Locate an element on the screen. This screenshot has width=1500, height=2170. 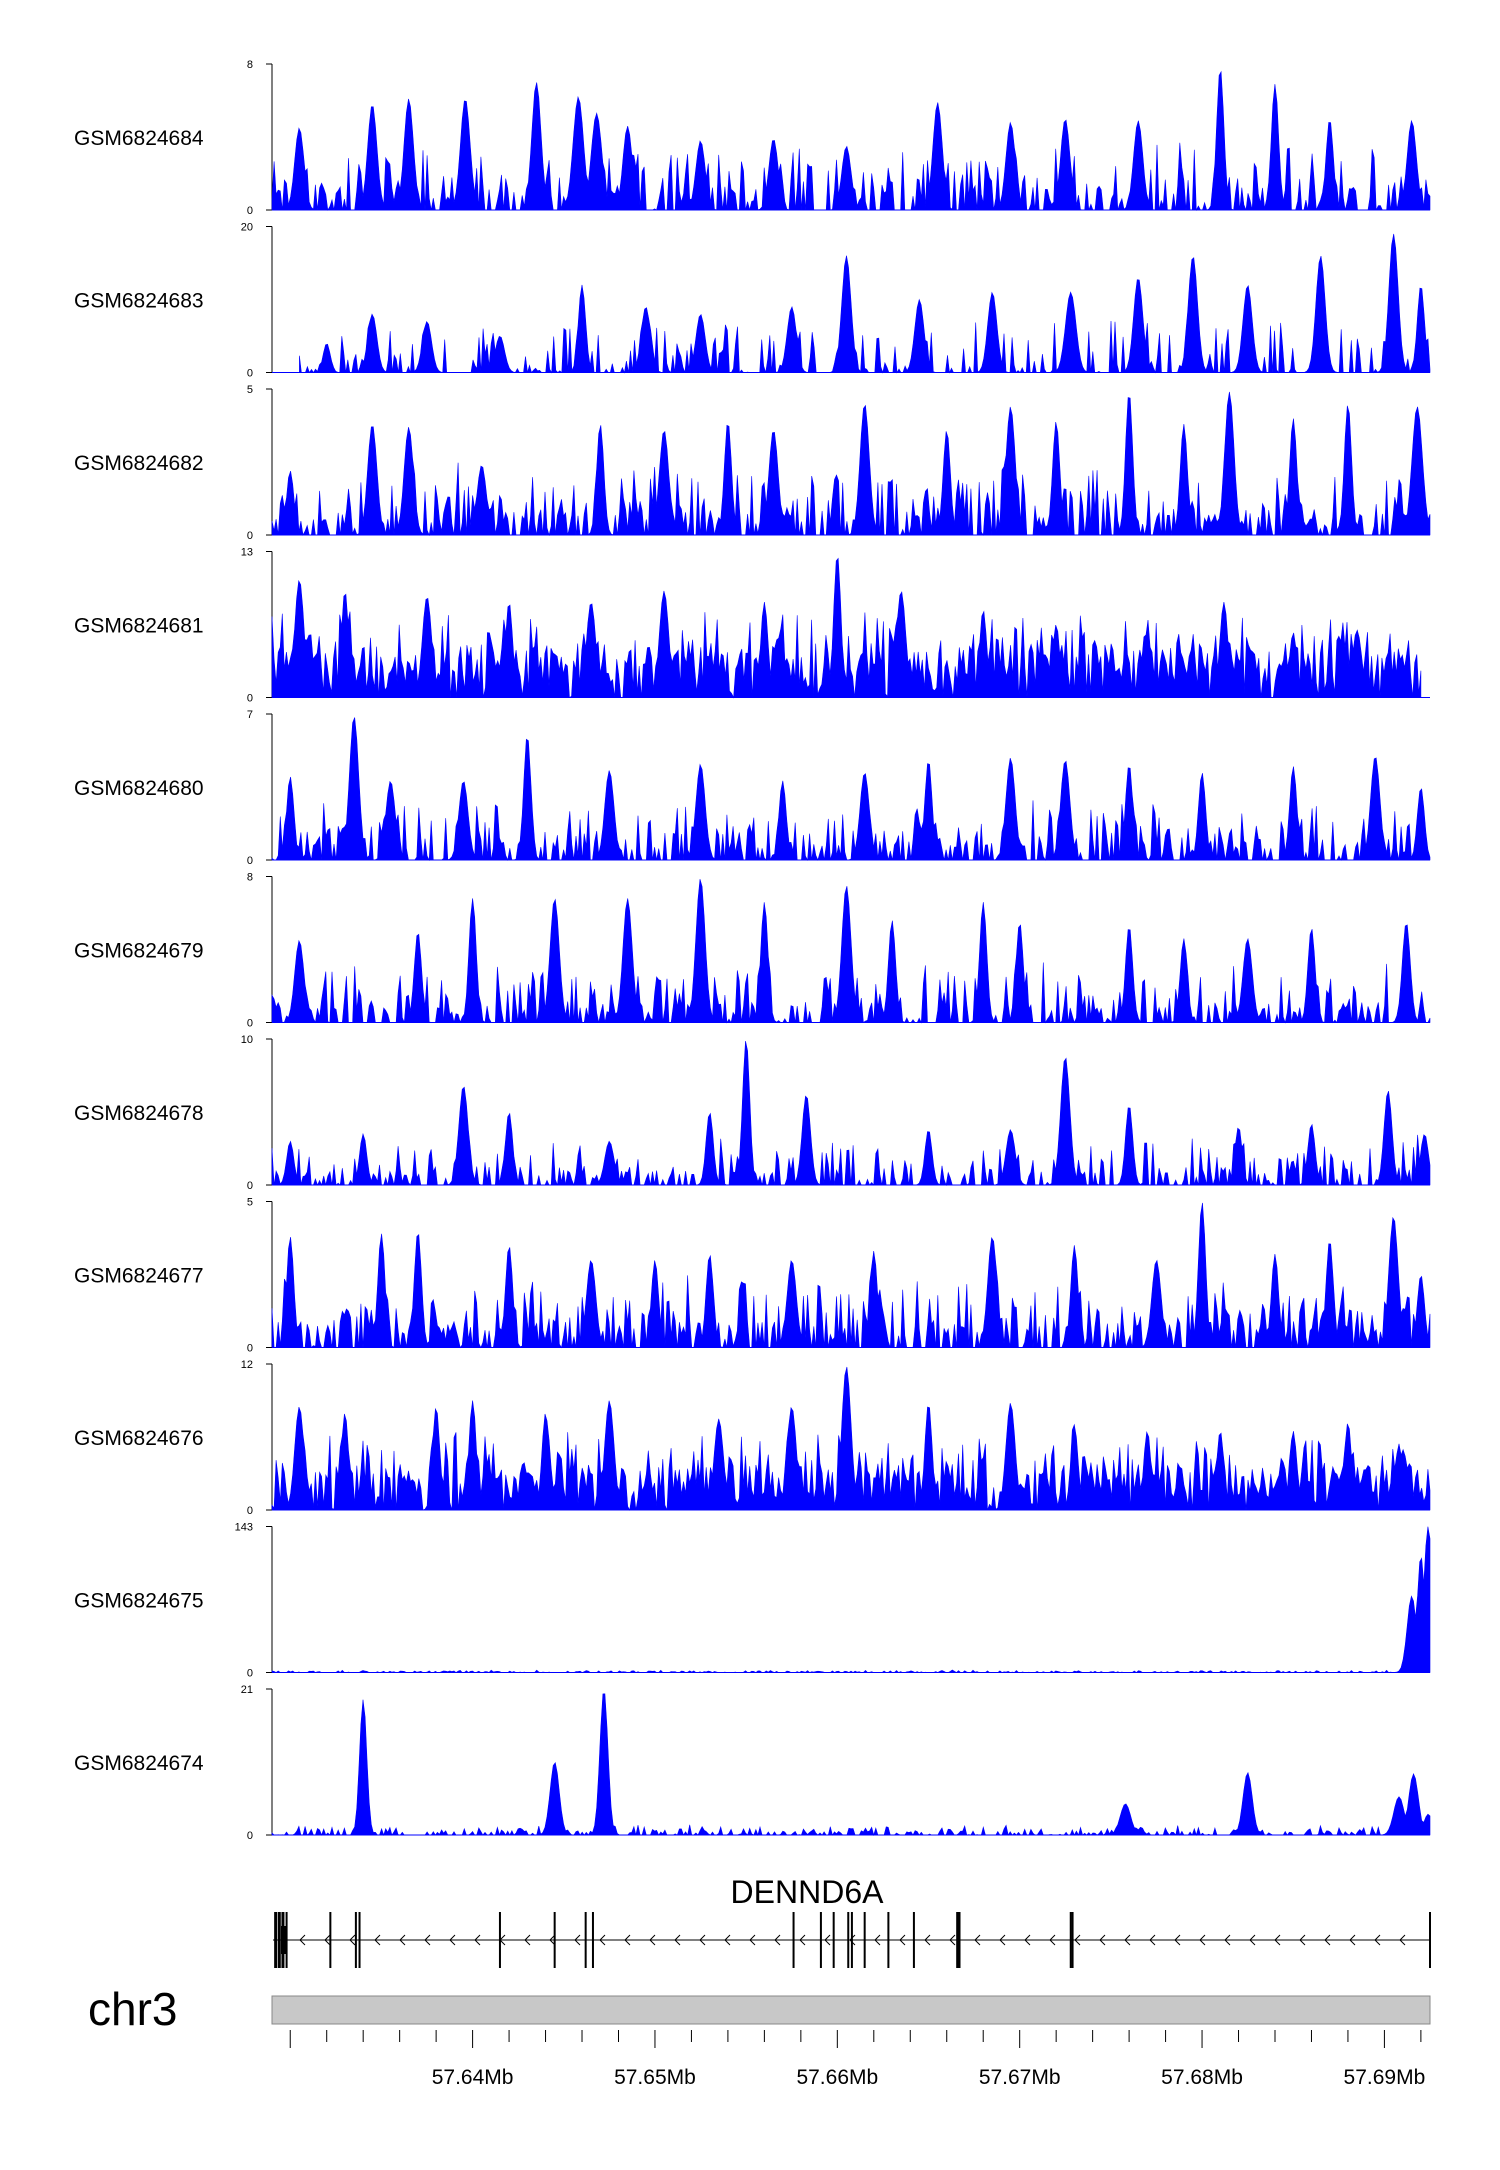
track-label: GSM6824684 is located at coordinates (139, 138).